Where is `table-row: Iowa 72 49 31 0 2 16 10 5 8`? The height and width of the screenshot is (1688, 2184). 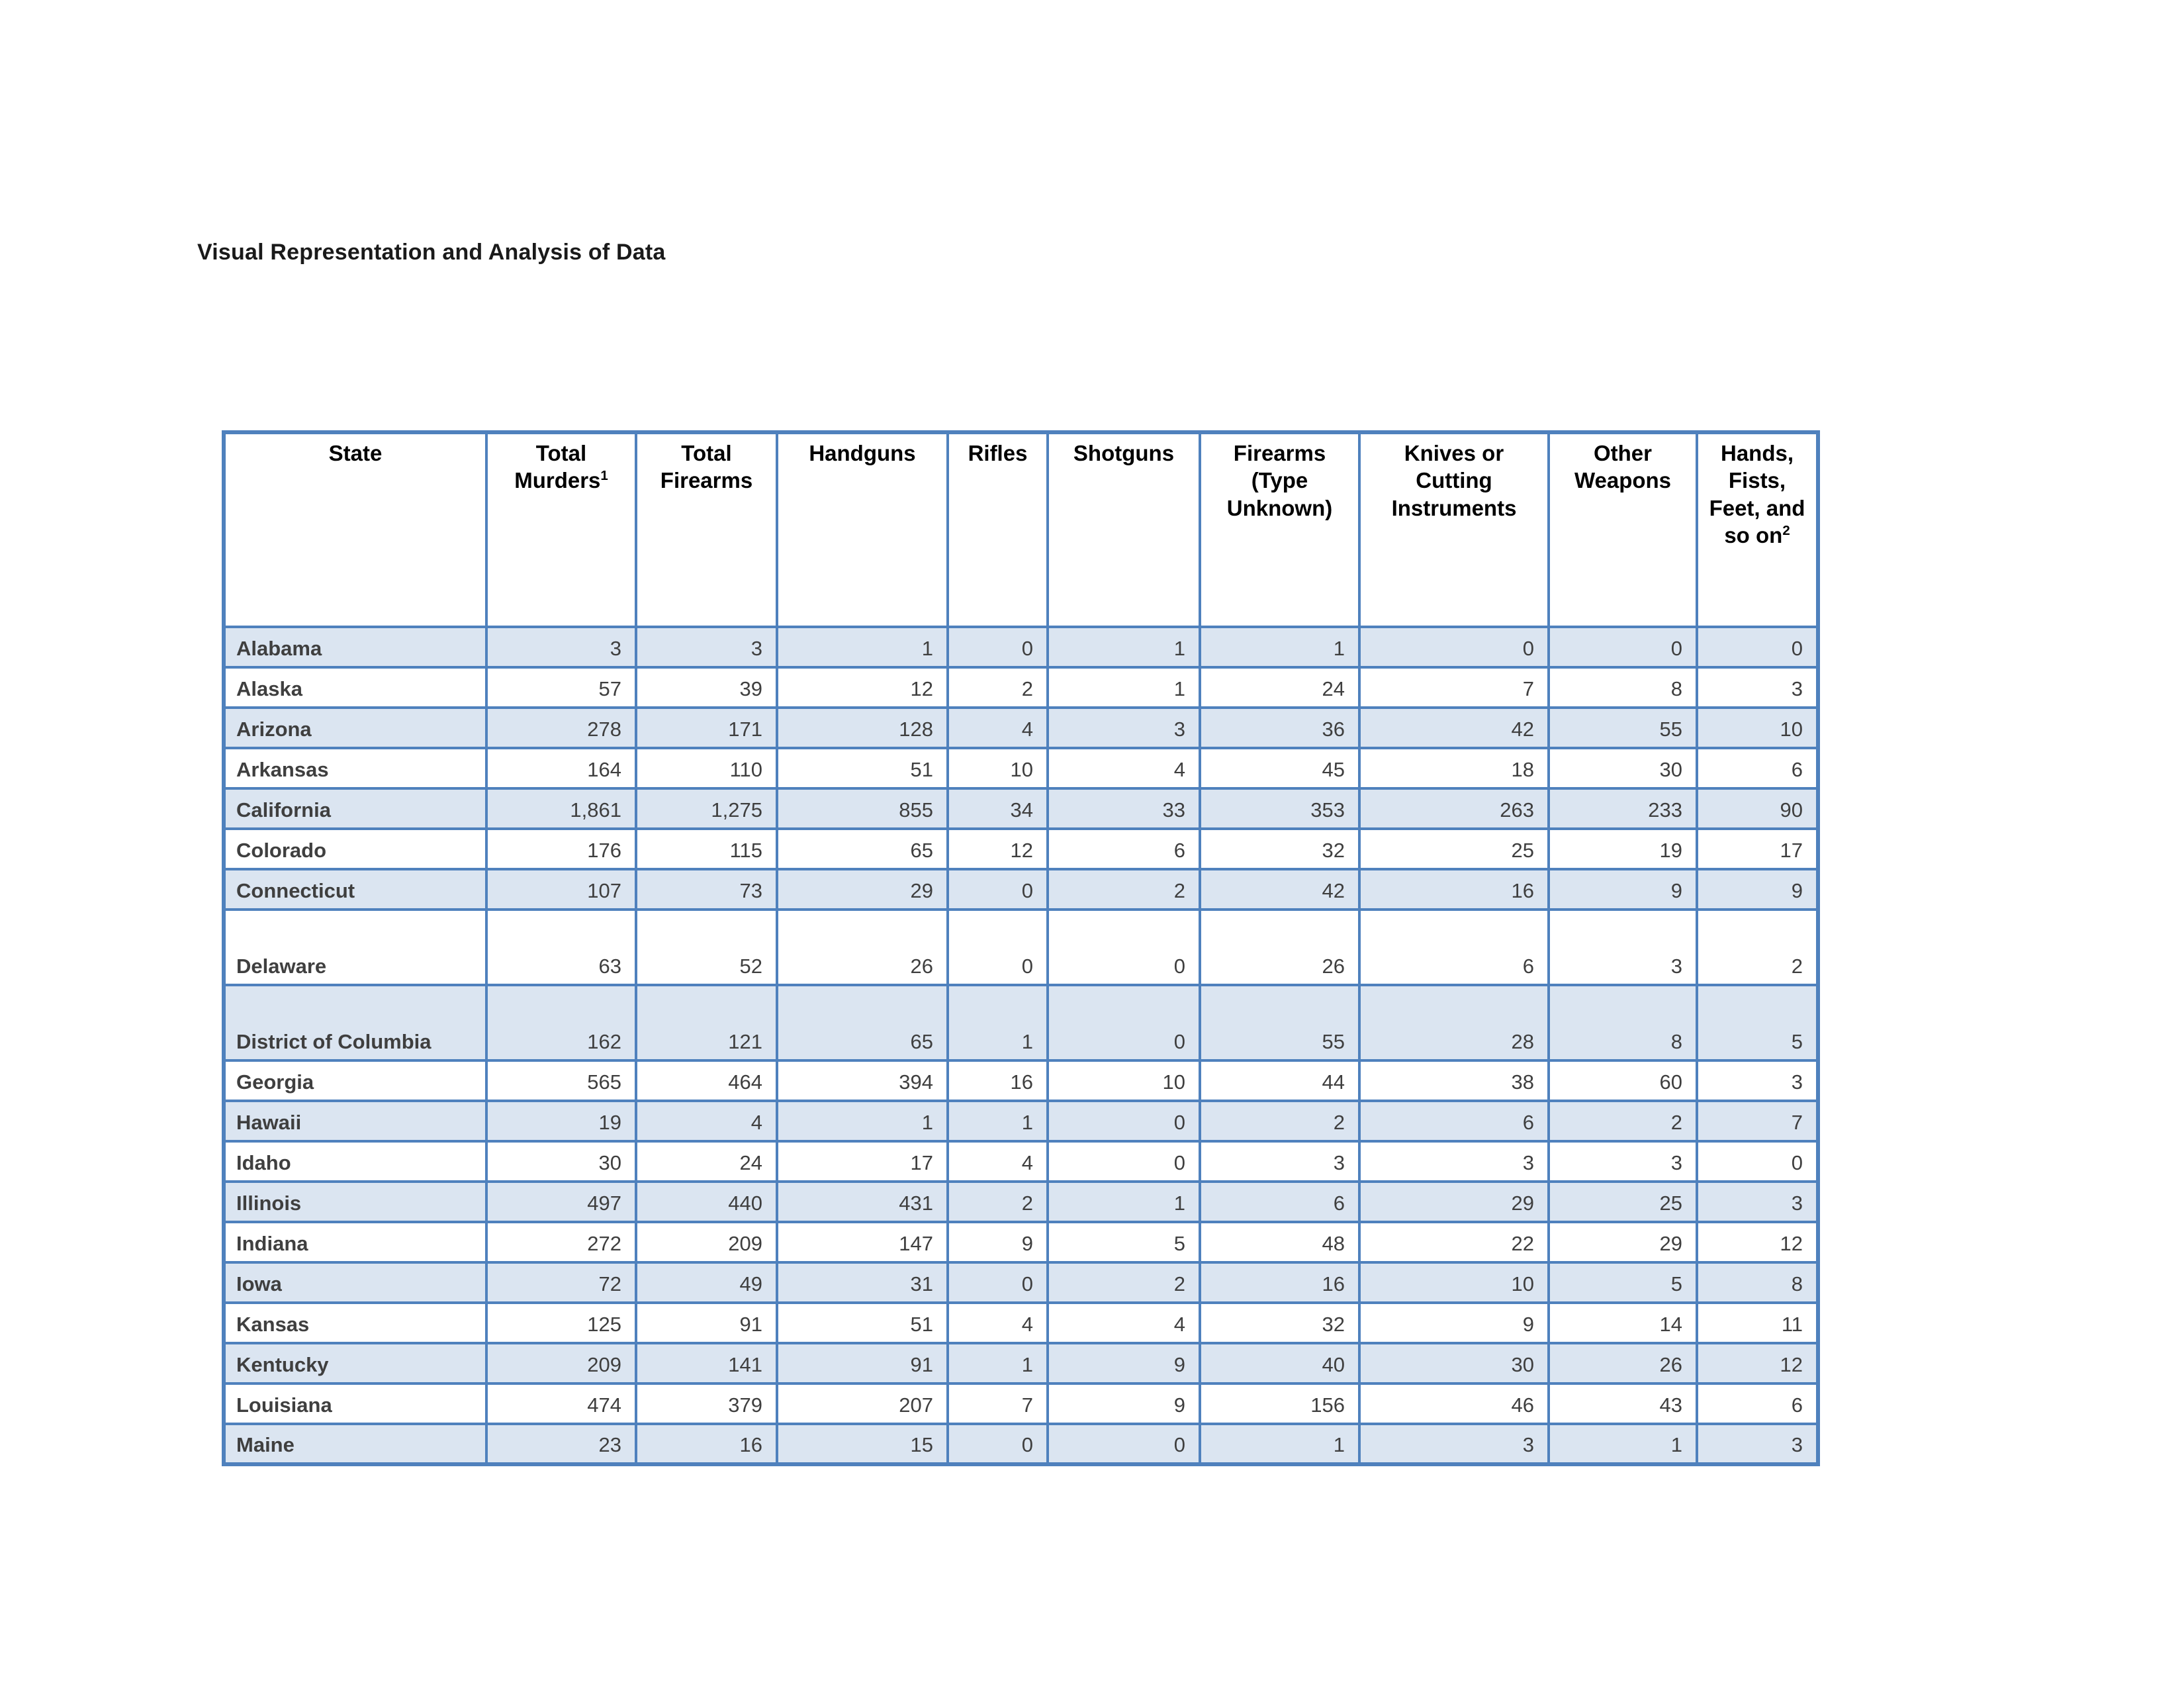 table-row: Iowa 72 49 31 0 2 16 10 5 8 is located at coordinates (1021, 1282).